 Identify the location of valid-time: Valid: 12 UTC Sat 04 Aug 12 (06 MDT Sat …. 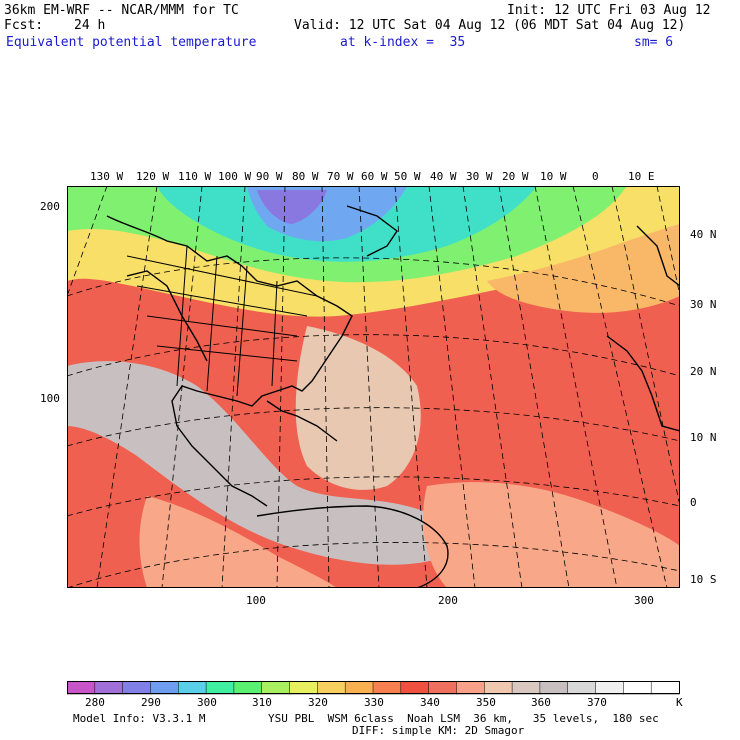
(490, 25).